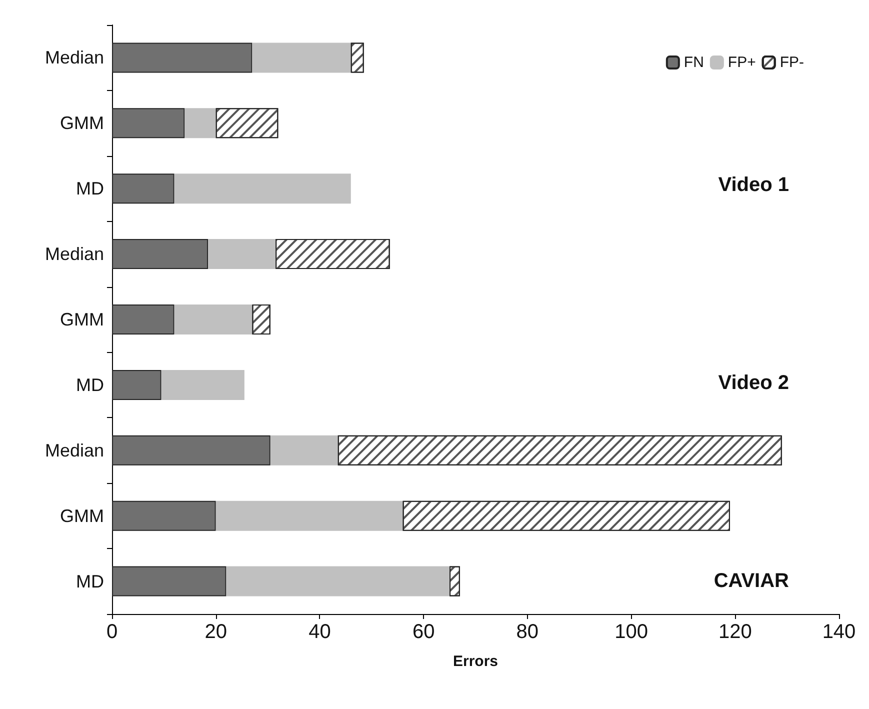 Image resolution: width=869 pixels, height=709 pixels. What do you see at coordinates (754, 185) in the screenshot?
I see `annotation: Video 1` at bounding box center [754, 185].